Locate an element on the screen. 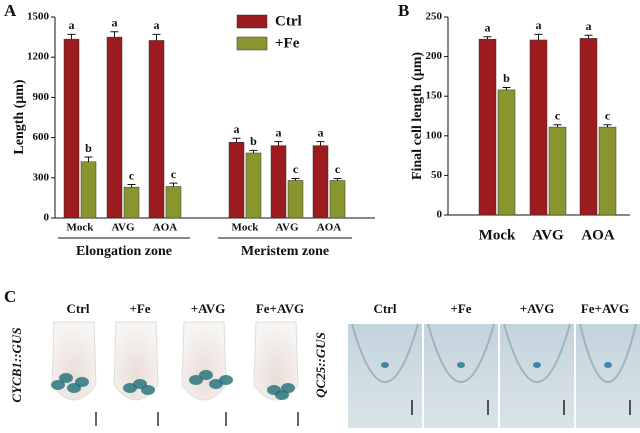 The height and width of the screenshot is (433, 640). y-tick-label: 600 is located at coordinates (41, 137).